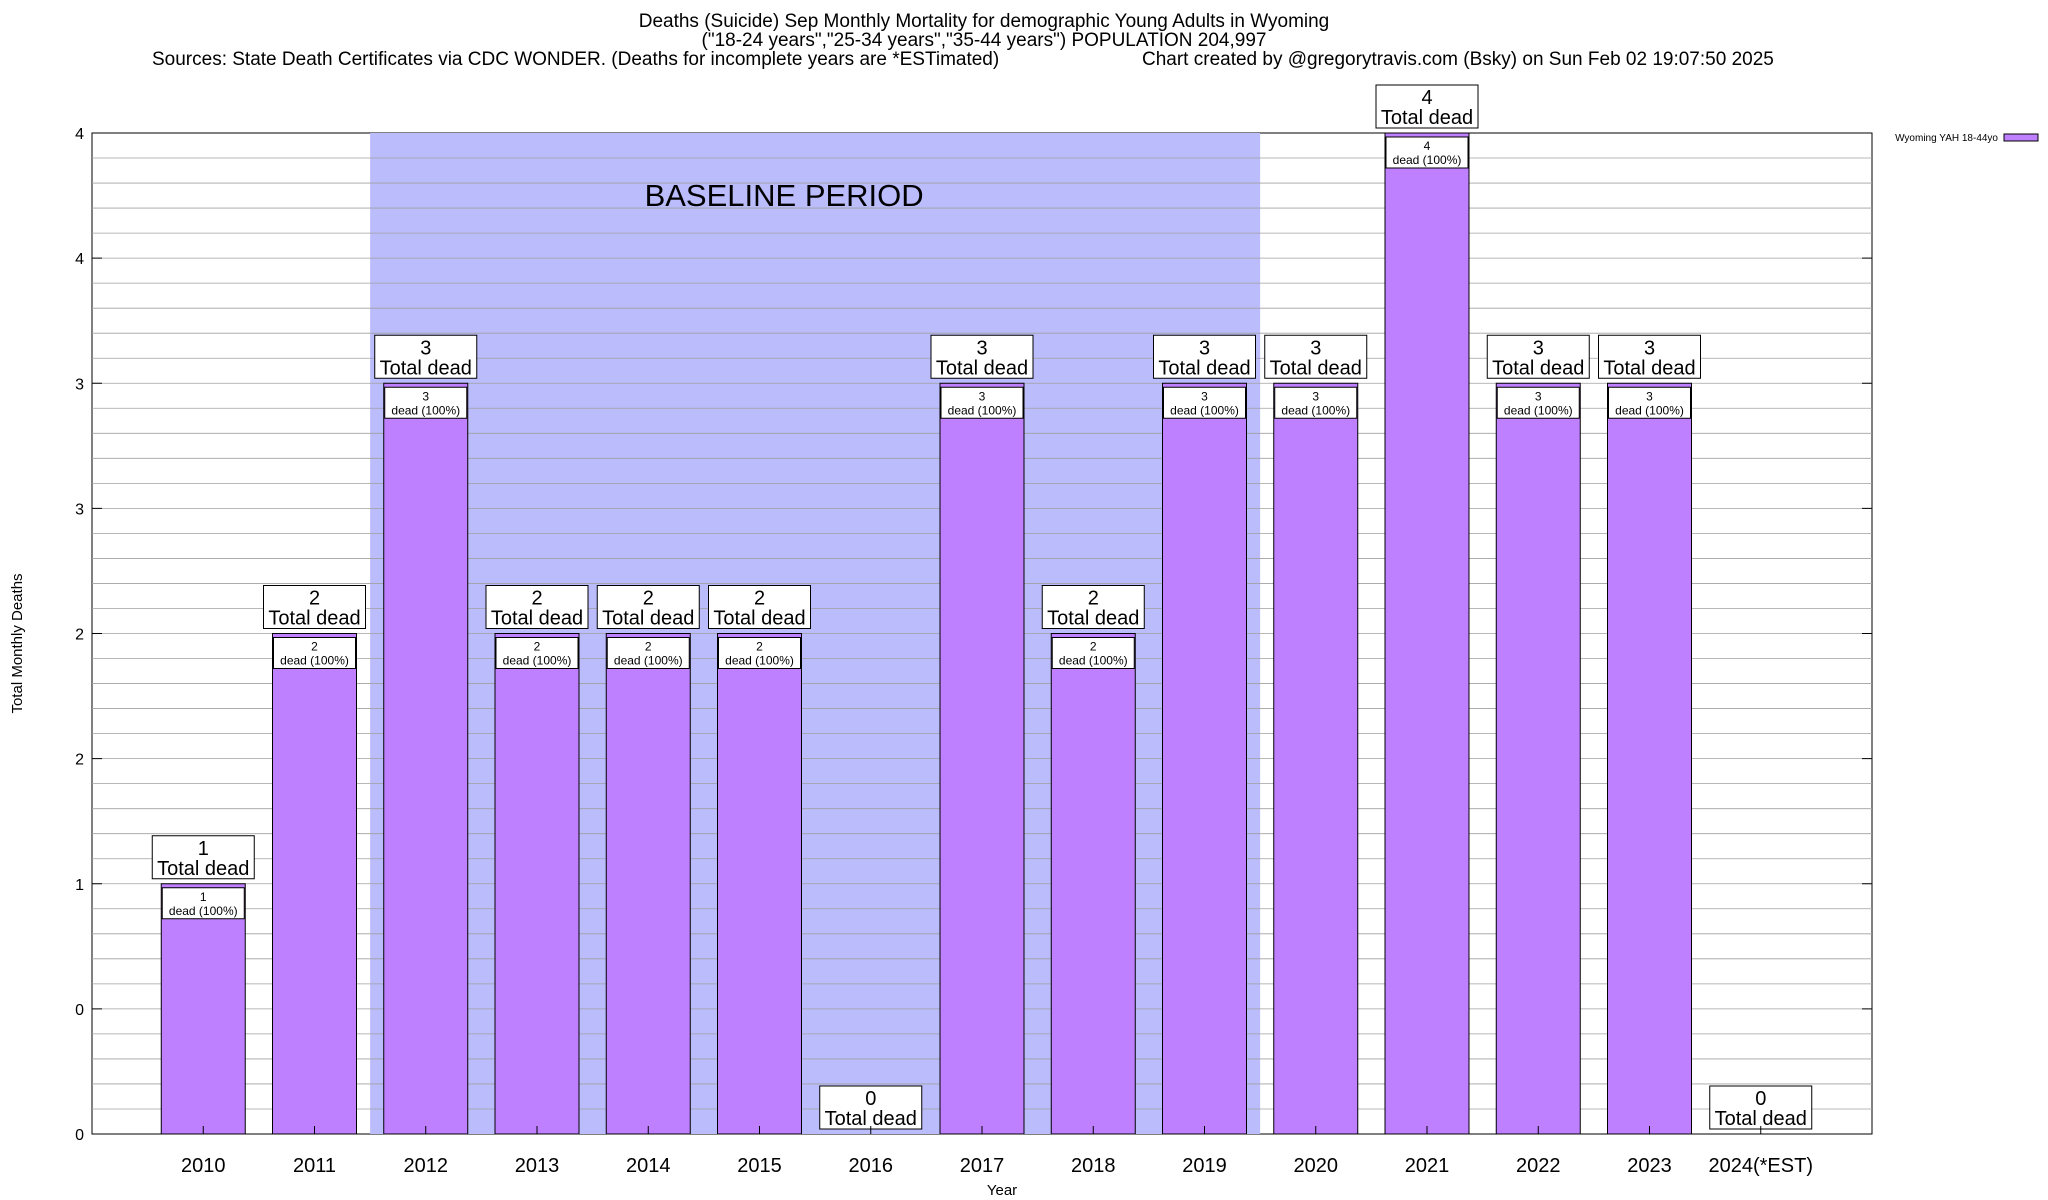 The width and height of the screenshot is (2048, 1200). What do you see at coordinates (203, 1166) in the screenshot?
I see `x-tick-label: 2010` at bounding box center [203, 1166].